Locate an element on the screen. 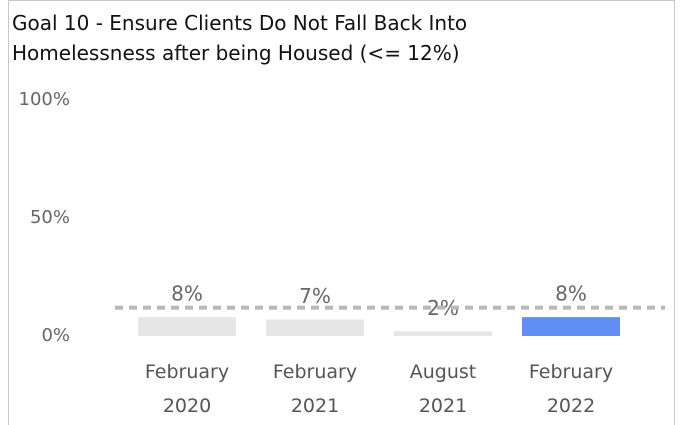 This screenshot has width=684, height=425. x-tick-label: February 2020 is located at coordinates (187, 389).